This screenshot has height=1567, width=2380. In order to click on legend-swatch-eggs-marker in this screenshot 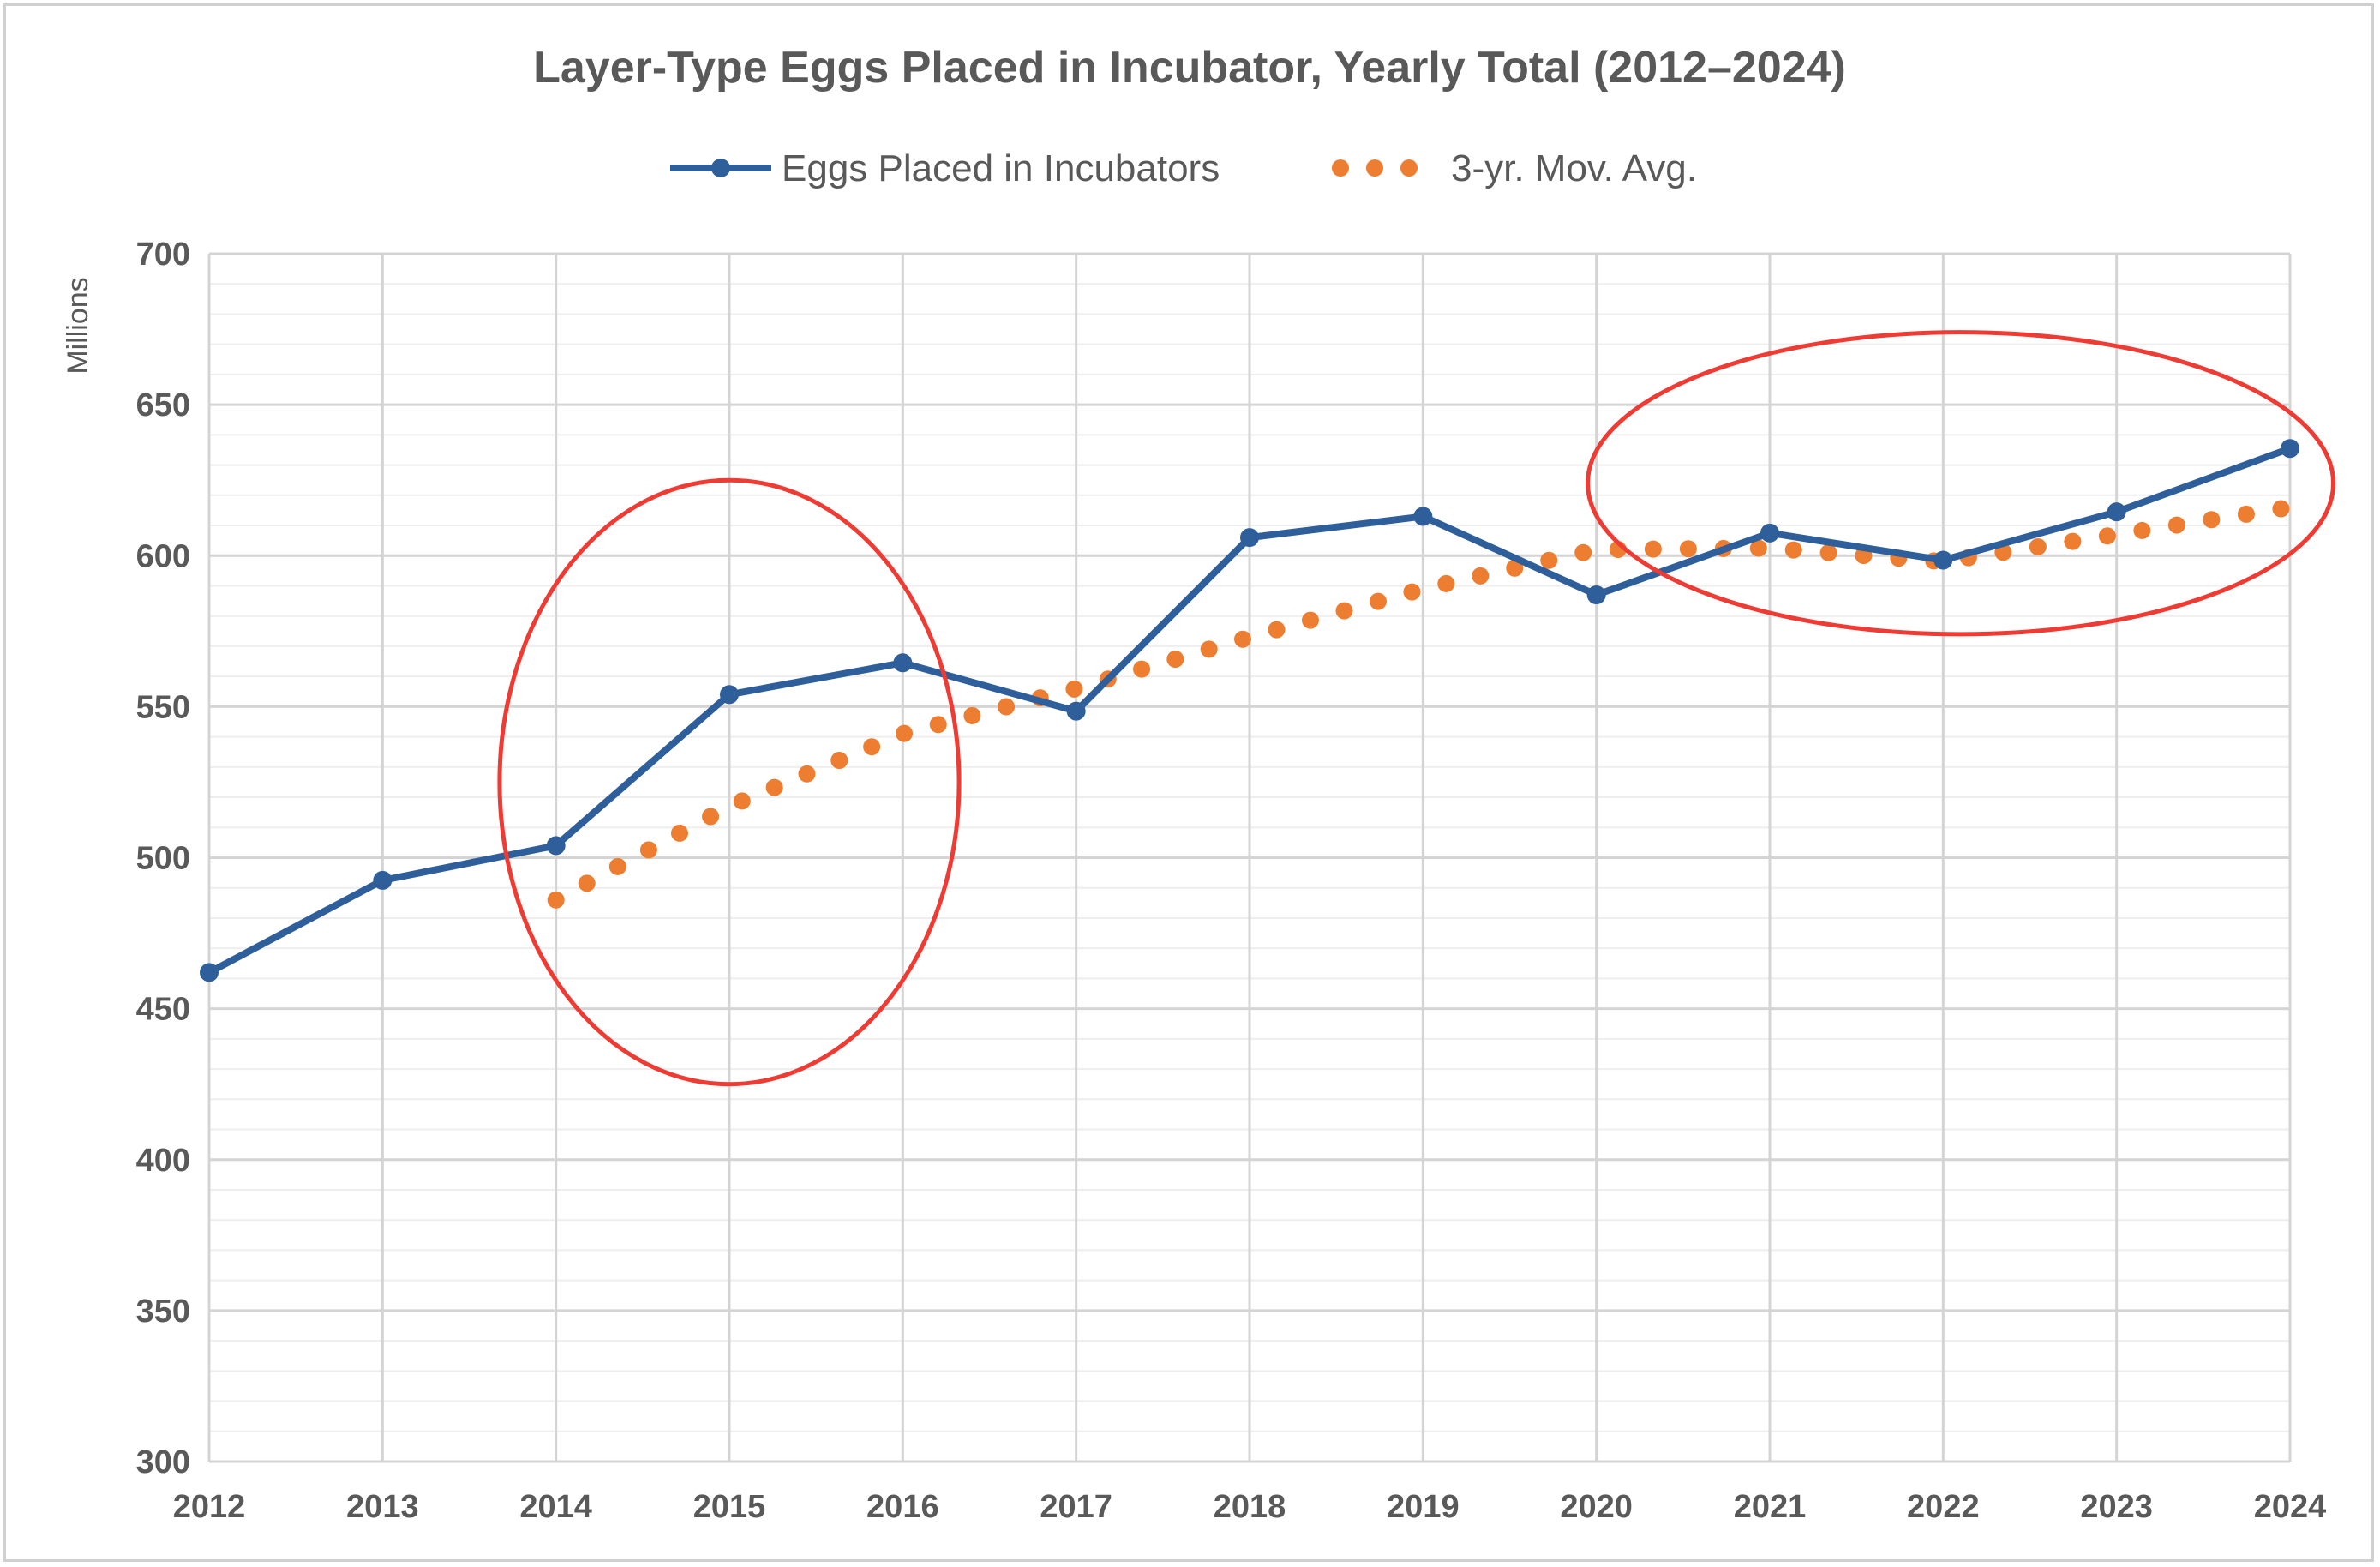, I will do `click(720, 168)`.